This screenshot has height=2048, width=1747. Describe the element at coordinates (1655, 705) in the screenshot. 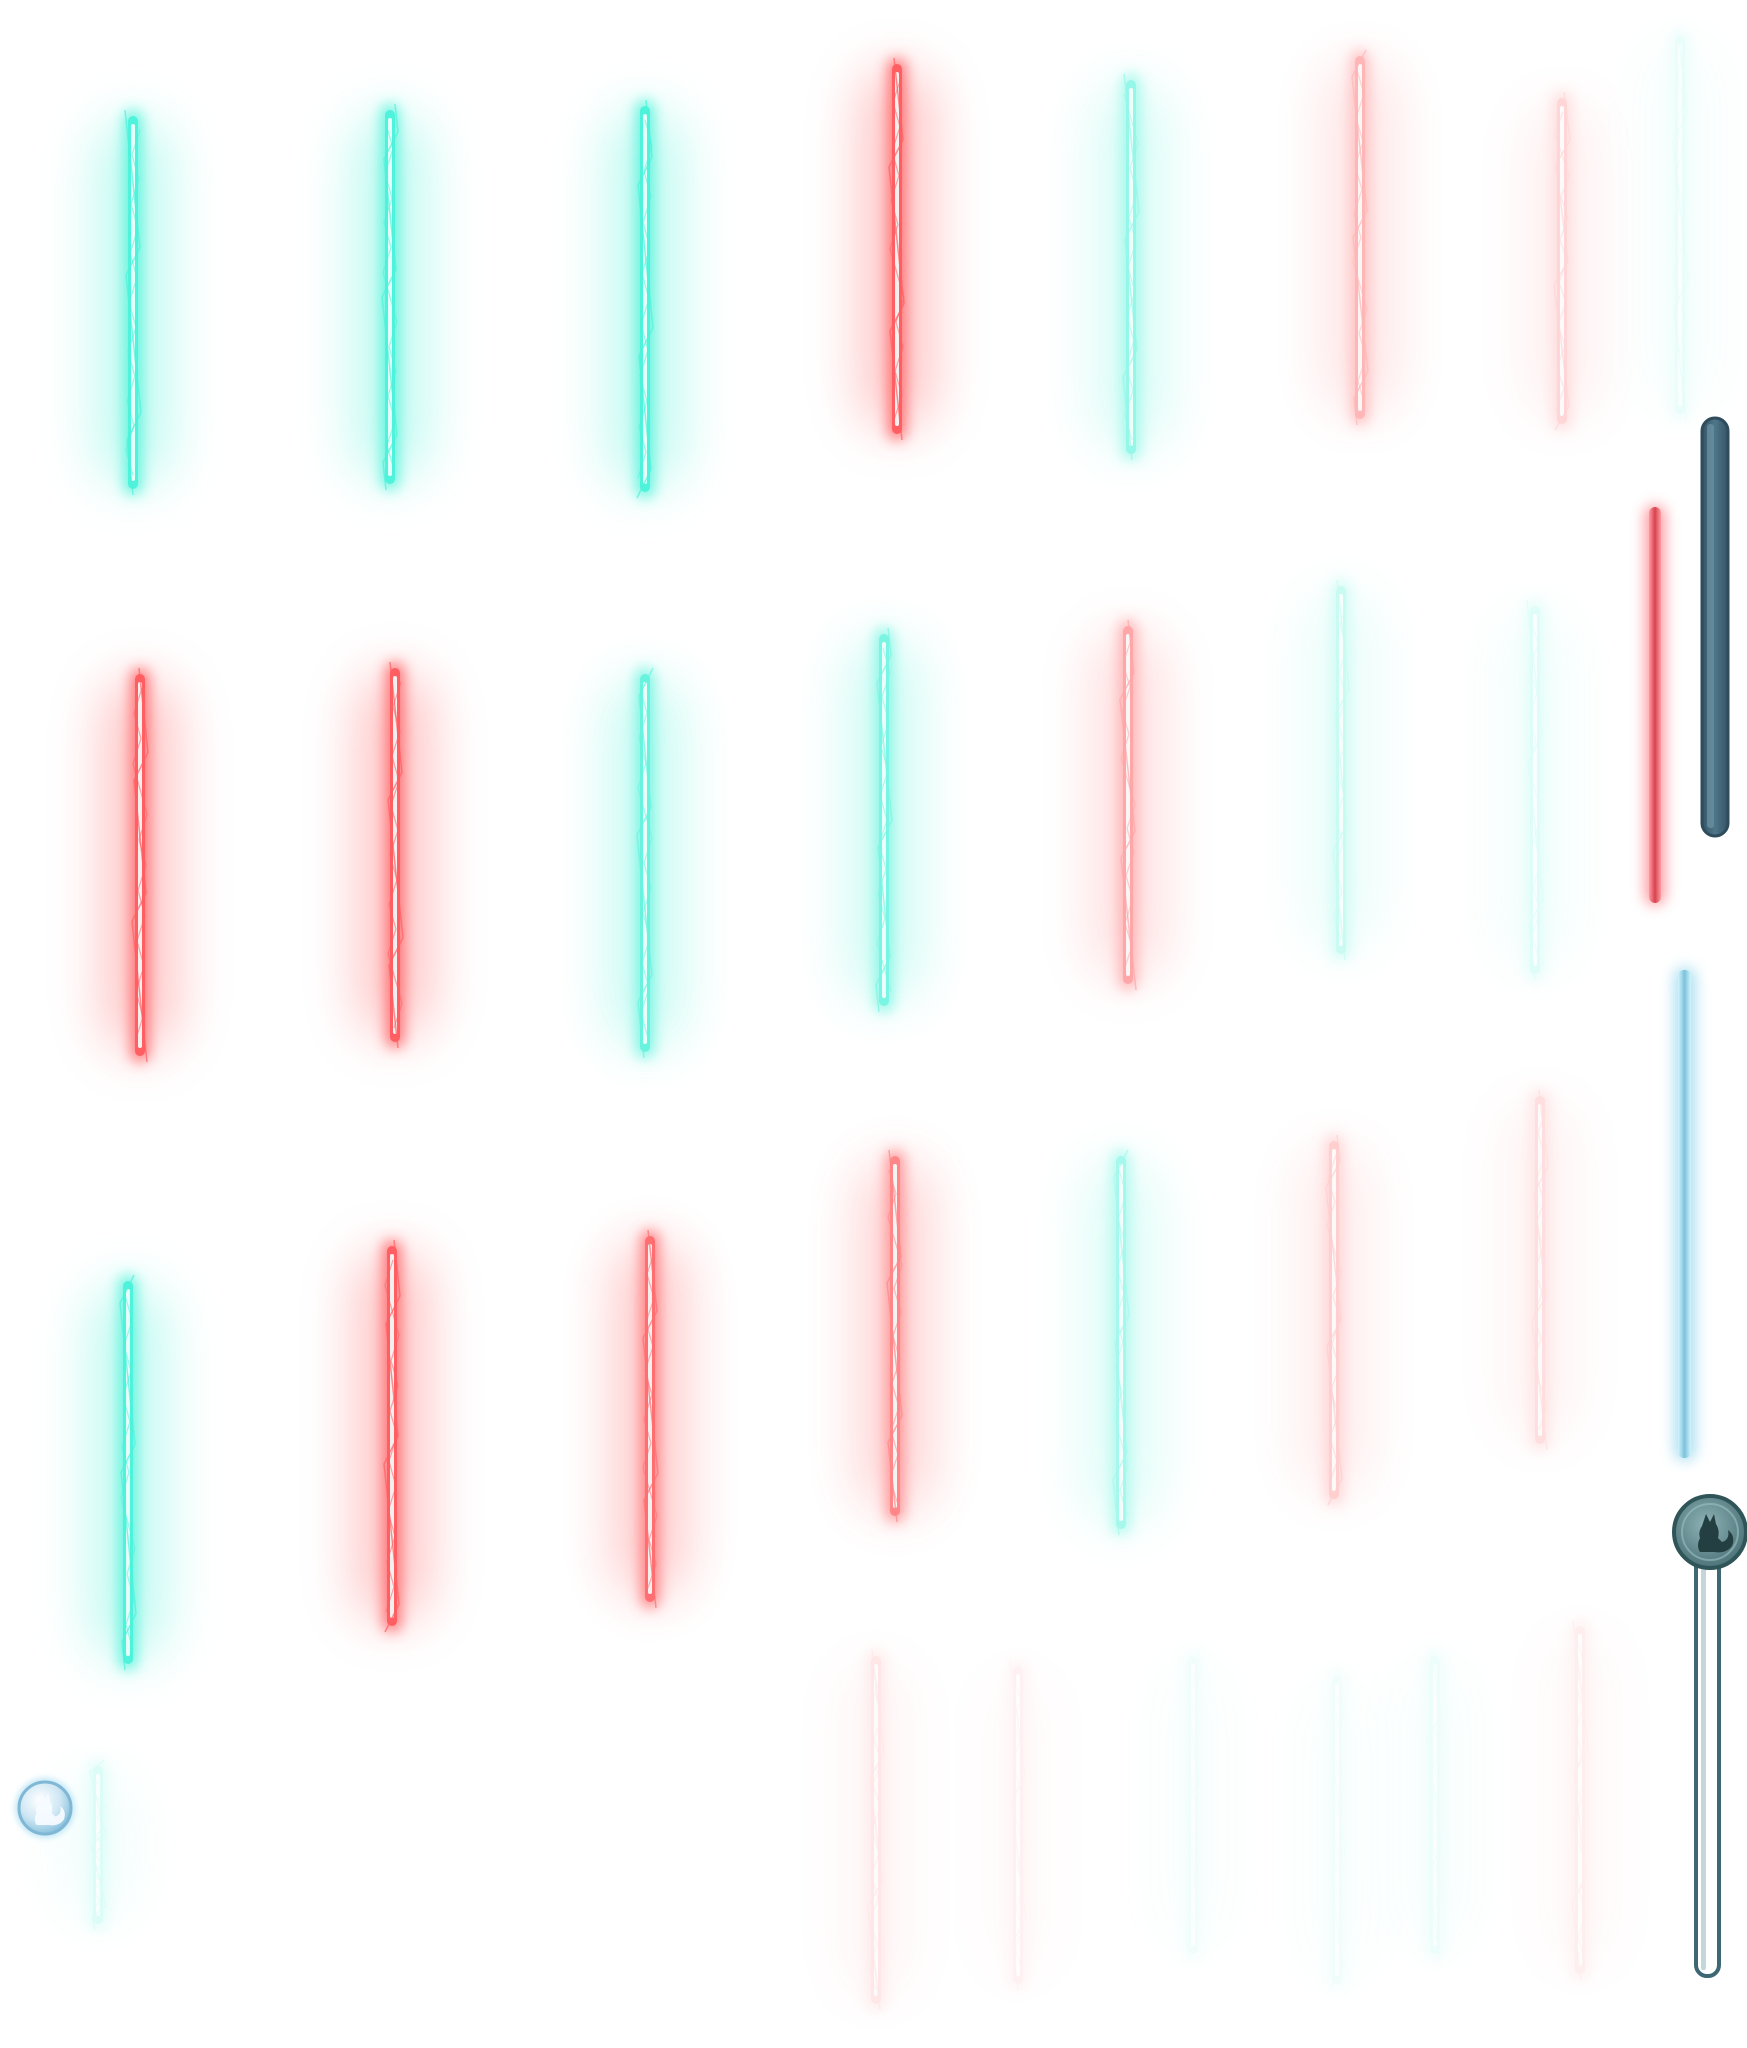

I see `red-glow-bar` at that location.